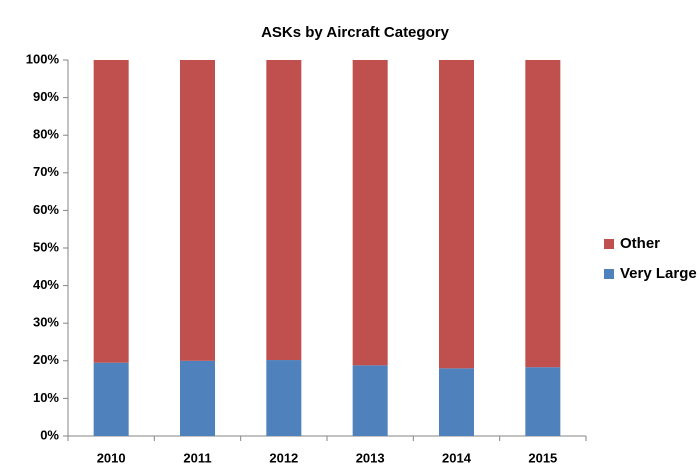 The width and height of the screenshot is (700, 466). Describe the element at coordinates (111, 457) in the screenshot. I see `x-tick-label: 2010` at that location.